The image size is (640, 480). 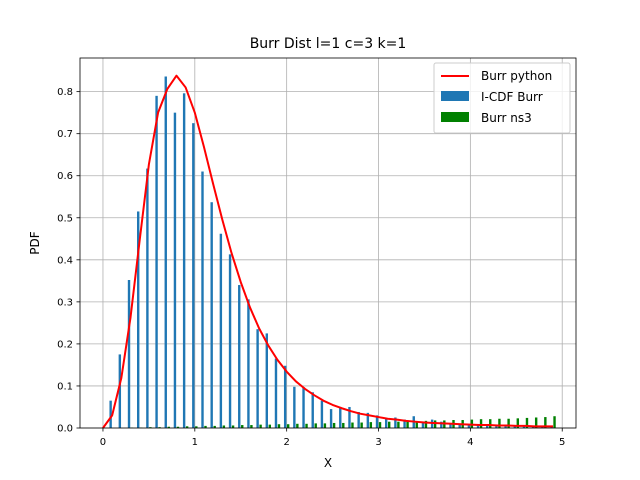 I want to click on x-tick-label: 1, so click(x=195, y=442).